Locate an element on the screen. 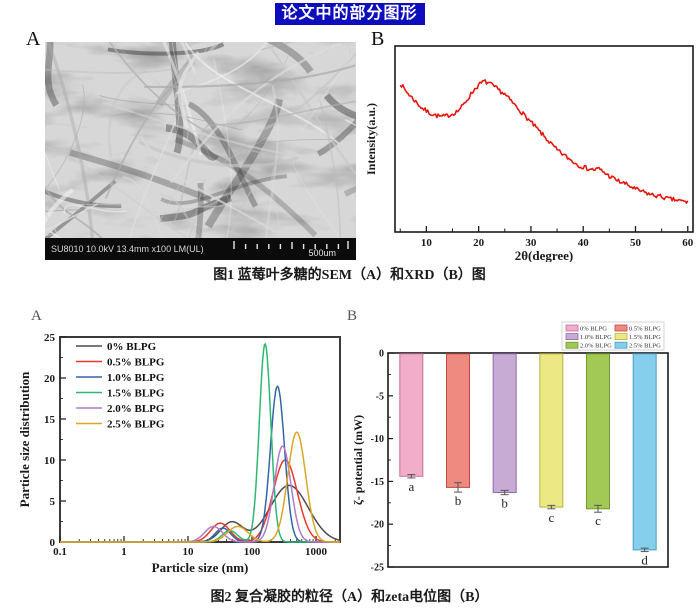 The height and width of the screenshot is (612, 699). xrd-axes: 10 20 30 40 50 60 2θ(degree) Intensity(a.u.) is located at coordinates (529, 182).